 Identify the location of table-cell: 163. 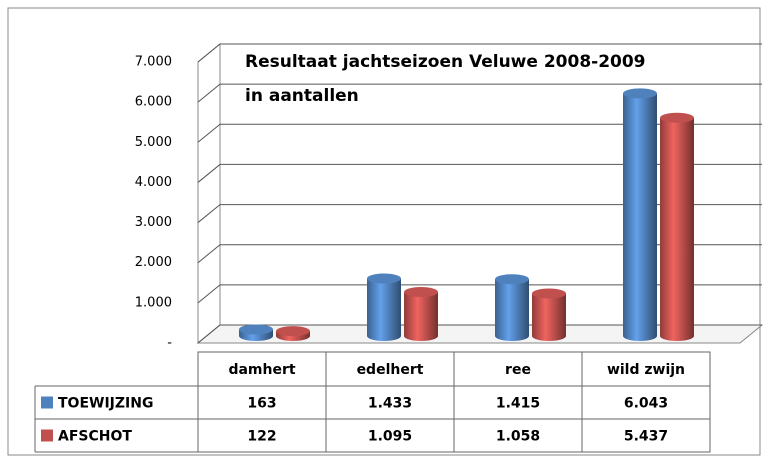
(261, 404).